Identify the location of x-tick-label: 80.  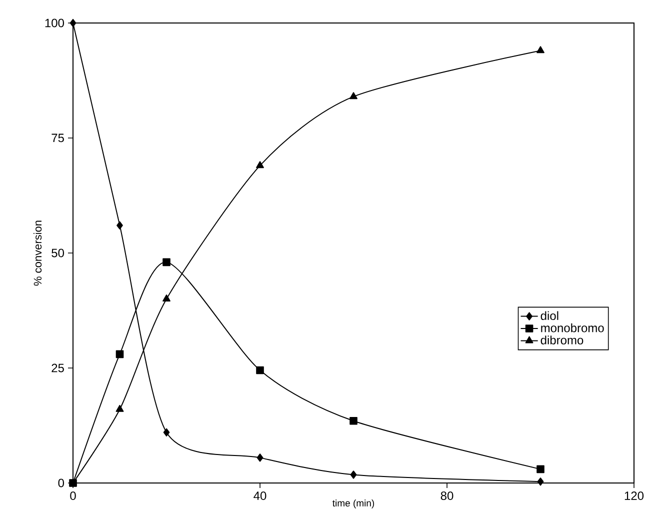
(447, 496).